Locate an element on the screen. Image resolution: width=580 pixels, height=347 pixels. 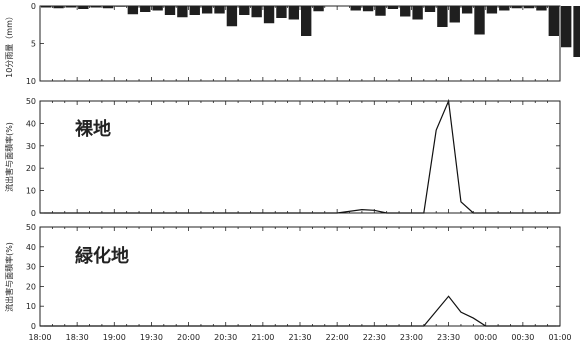
x-tick-label: 23:00 is located at coordinates (411, 337).